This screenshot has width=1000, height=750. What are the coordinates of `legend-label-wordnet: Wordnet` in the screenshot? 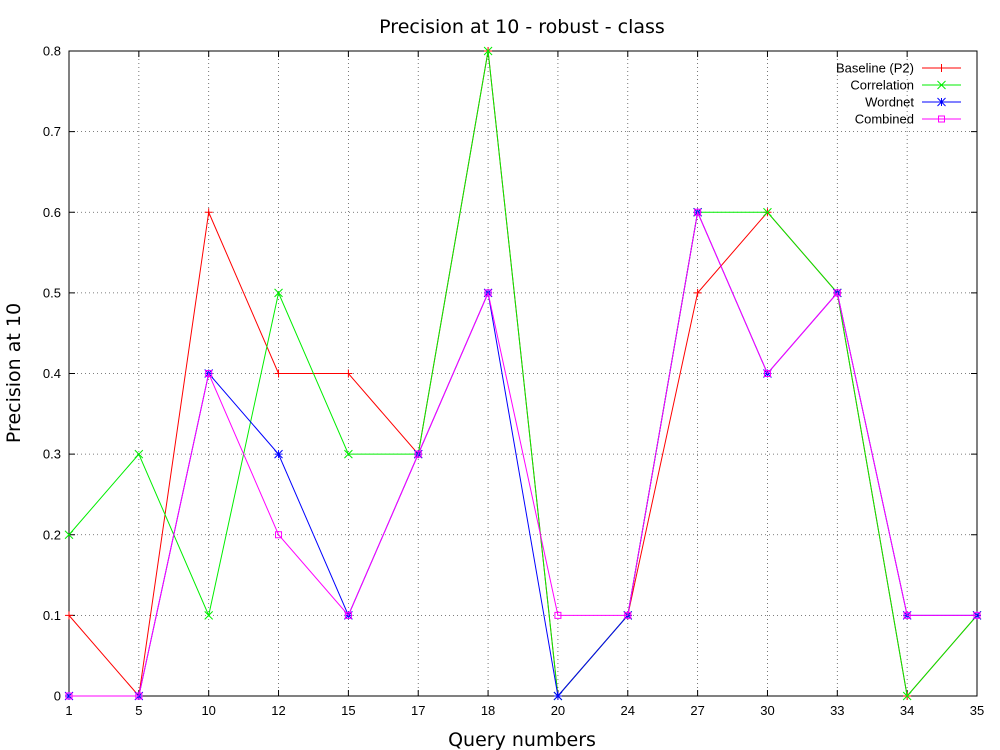 It's located at (889, 102).